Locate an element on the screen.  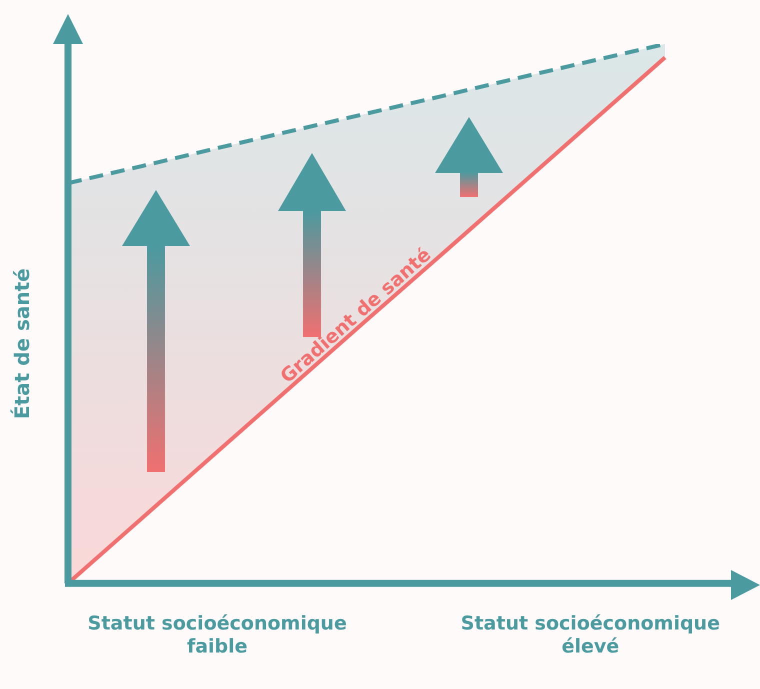
x-tick-label: Statut socioéconomique faible is located at coordinates (217, 635).